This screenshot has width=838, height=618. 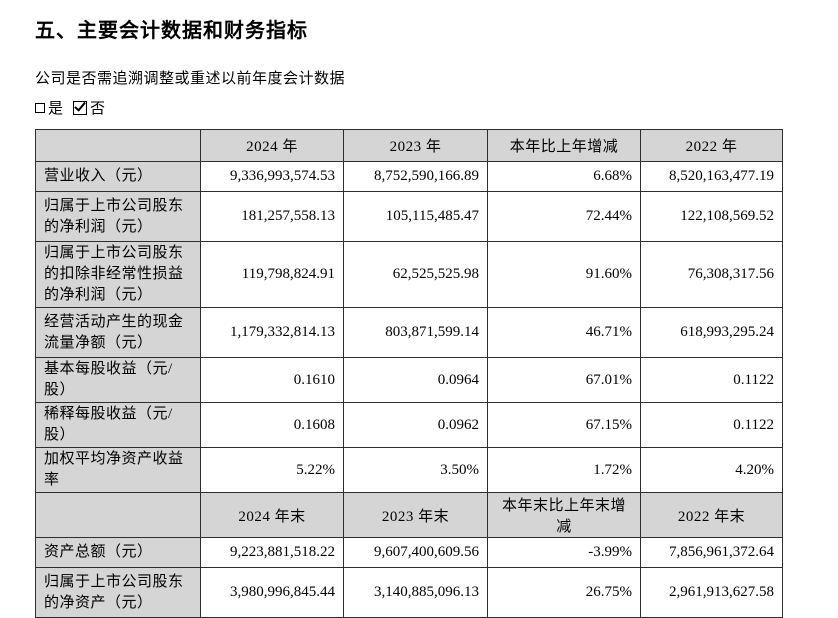 I want to click on no-label: 否, so click(x=98, y=109).